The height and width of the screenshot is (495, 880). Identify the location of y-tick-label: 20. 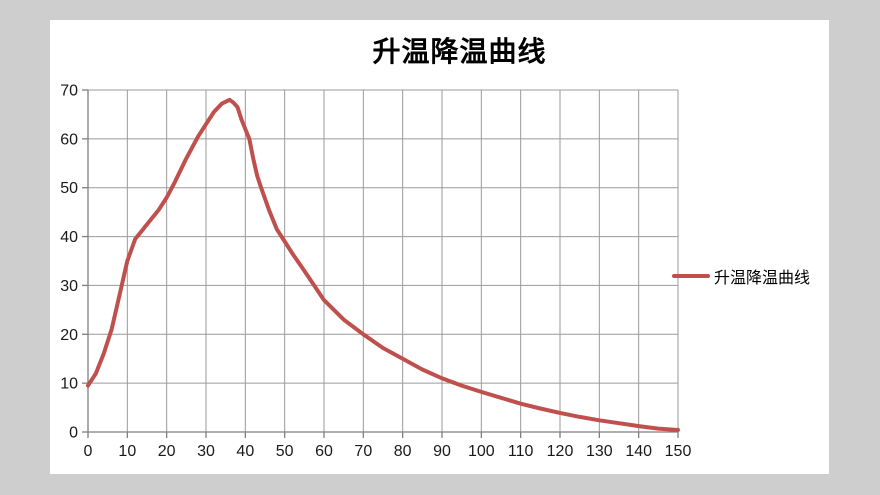
(69, 335).